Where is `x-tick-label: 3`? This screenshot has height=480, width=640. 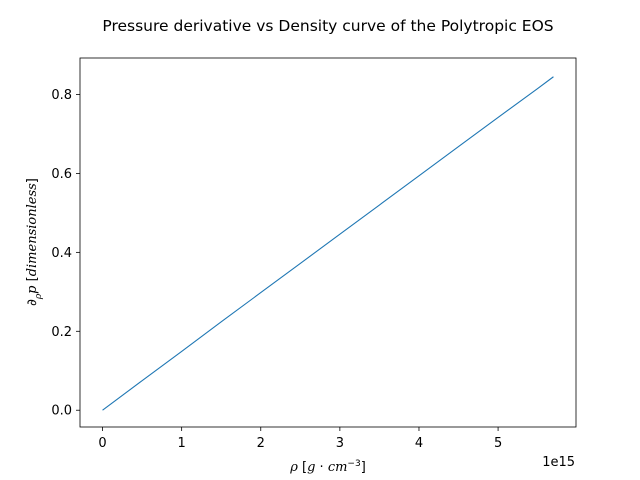 x-tick-label: 3 is located at coordinates (340, 443).